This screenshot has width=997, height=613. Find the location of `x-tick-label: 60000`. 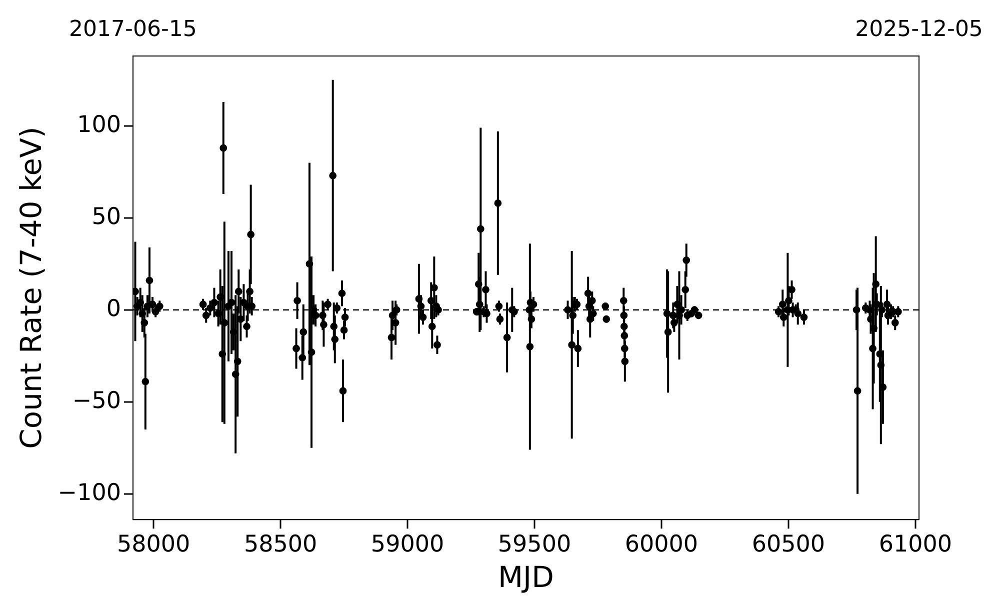

x-tick-label: 60000 is located at coordinates (661, 544).